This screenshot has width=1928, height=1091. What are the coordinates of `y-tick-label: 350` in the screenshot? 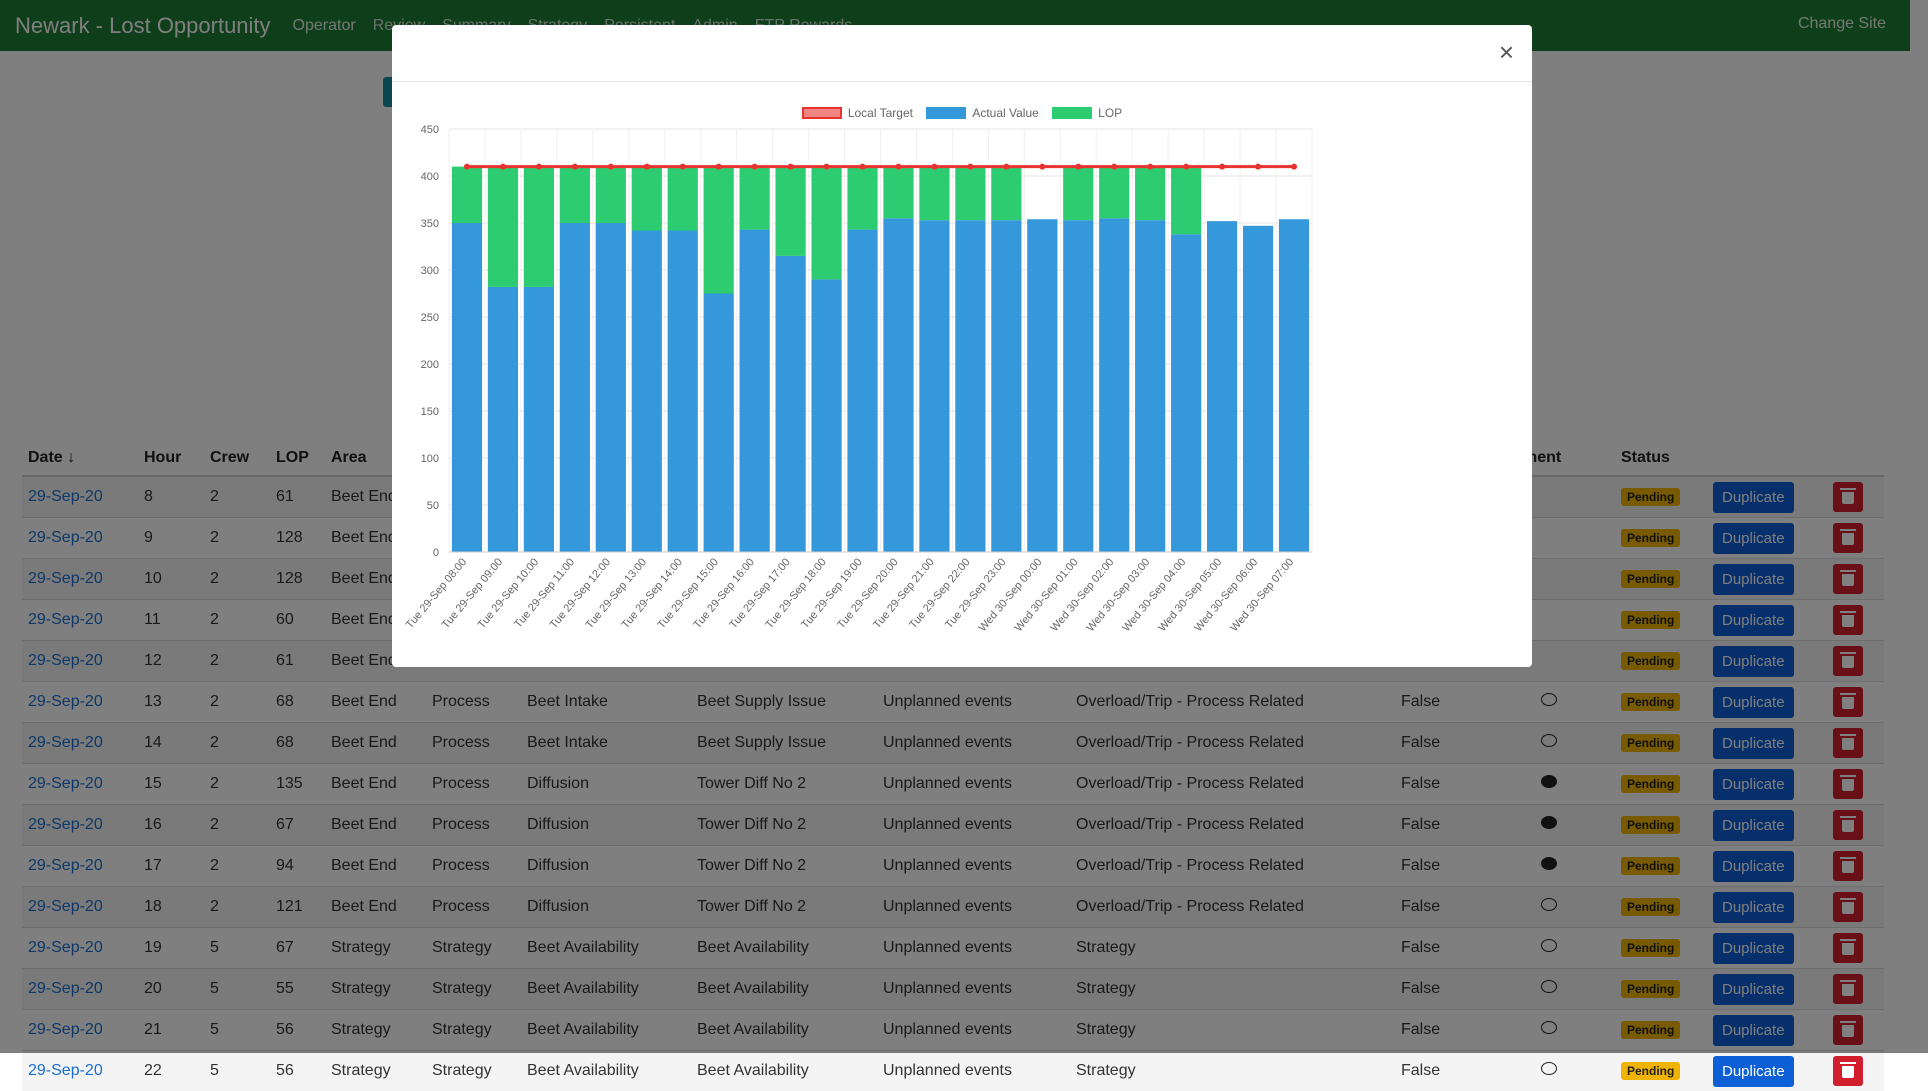 It's located at (430, 224).